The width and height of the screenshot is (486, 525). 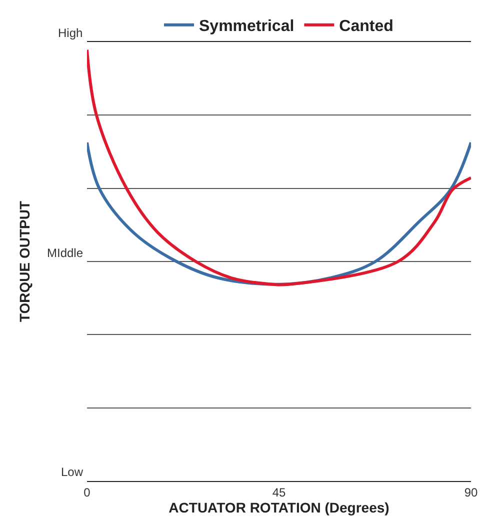 What do you see at coordinates (471, 492) in the screenshot?
I see `x-tick-label: 90` at bounding box center [471, 492].